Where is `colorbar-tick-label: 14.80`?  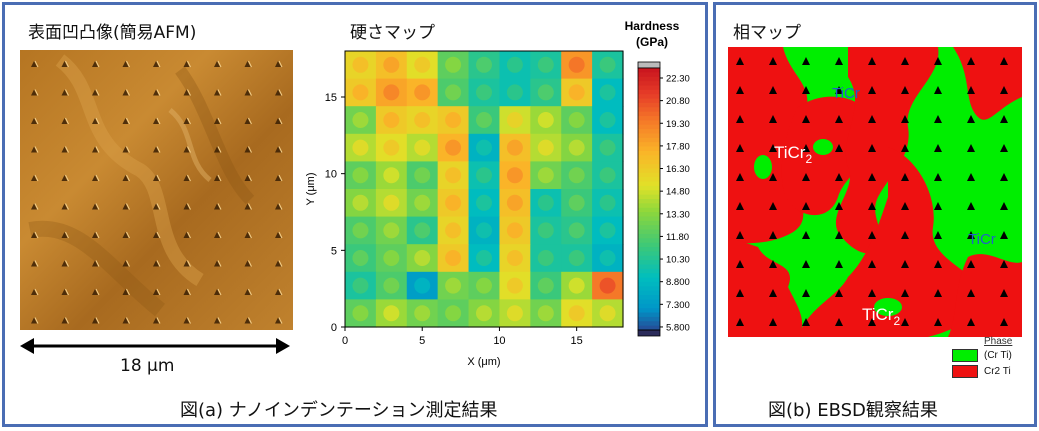 colorbar-tick-label: 14.80 is located at coordinates (678, 192).